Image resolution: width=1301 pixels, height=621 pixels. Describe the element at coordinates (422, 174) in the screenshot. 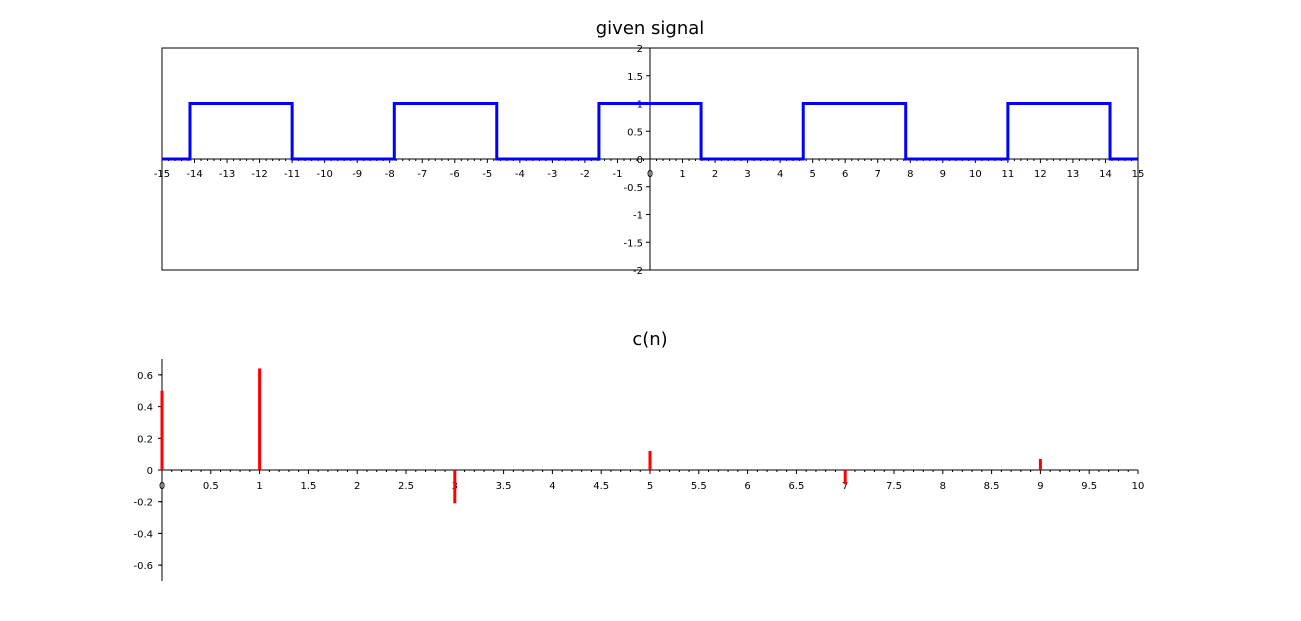

I see `x-tick-label: -7` at that location.